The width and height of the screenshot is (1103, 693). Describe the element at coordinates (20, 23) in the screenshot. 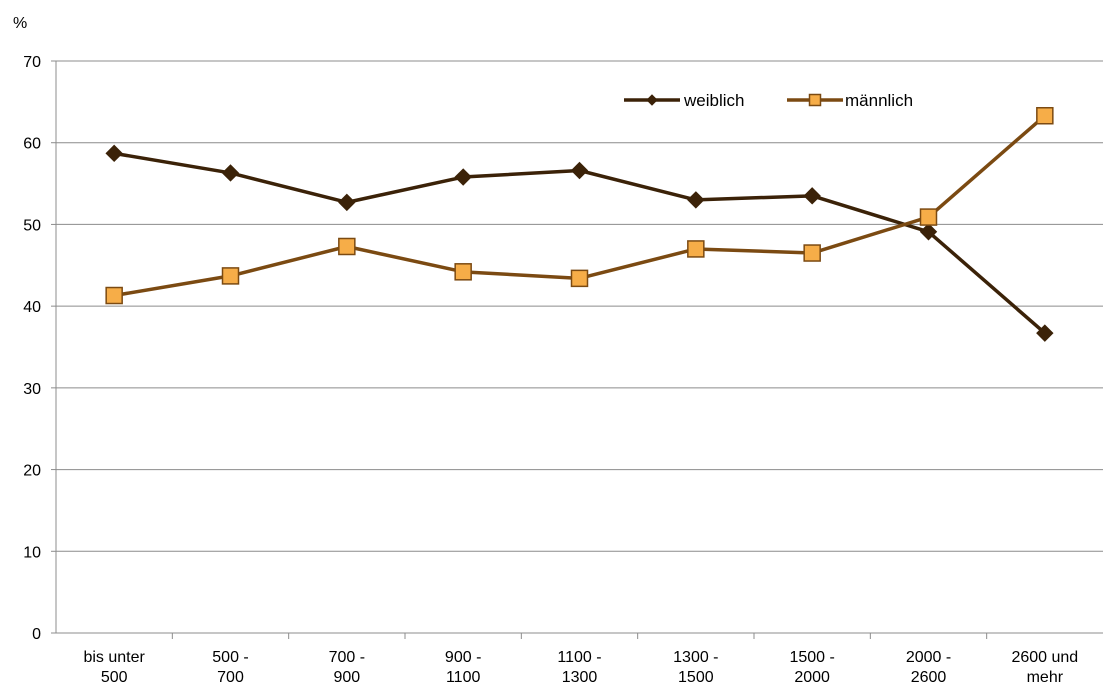

I see `y-axis-unit-label: %` at that location.